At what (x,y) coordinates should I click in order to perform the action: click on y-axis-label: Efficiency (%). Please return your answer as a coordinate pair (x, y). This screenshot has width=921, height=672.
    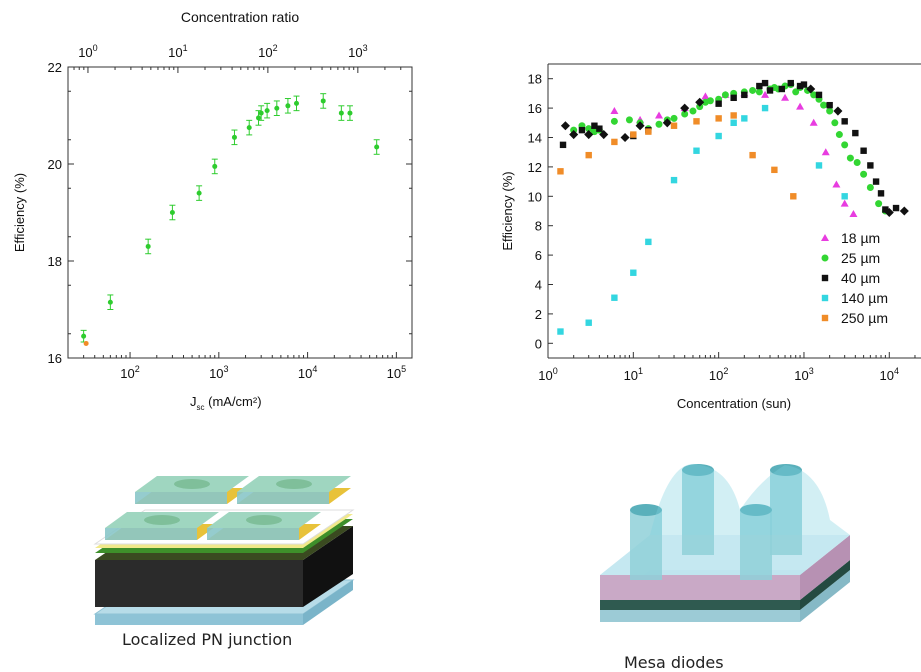
    Looking at the image, I should click on (19, 212).